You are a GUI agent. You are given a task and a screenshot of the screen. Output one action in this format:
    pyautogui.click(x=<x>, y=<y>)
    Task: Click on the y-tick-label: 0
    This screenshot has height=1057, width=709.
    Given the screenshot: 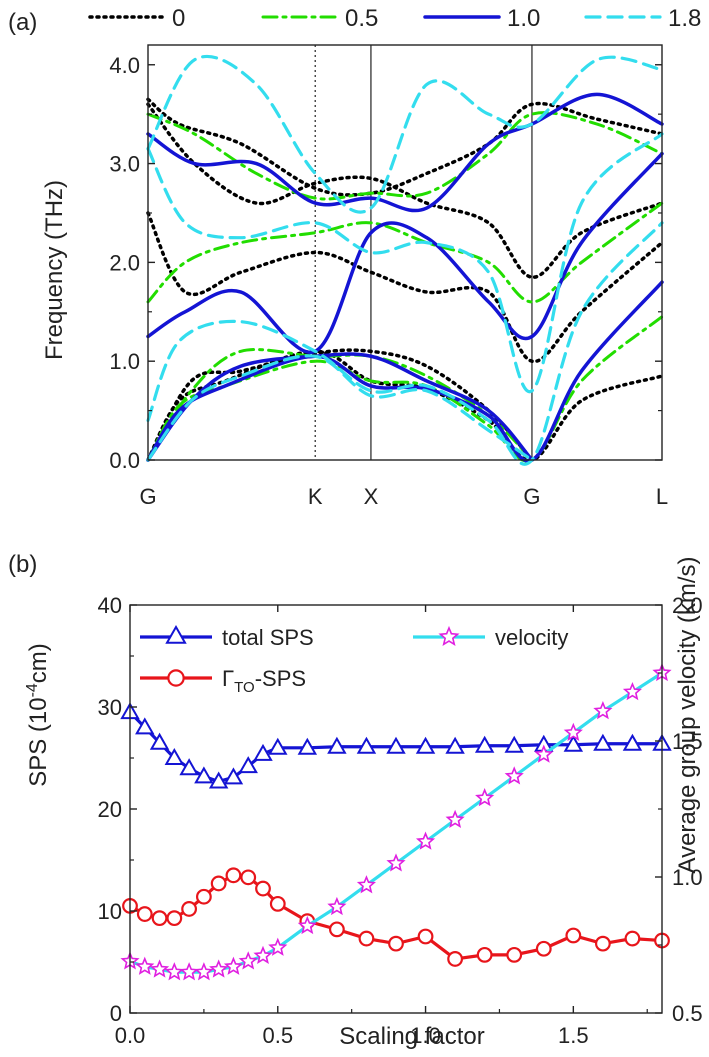 What is the action you would take?
    pyautogui.click(x=116, y=1013)
    